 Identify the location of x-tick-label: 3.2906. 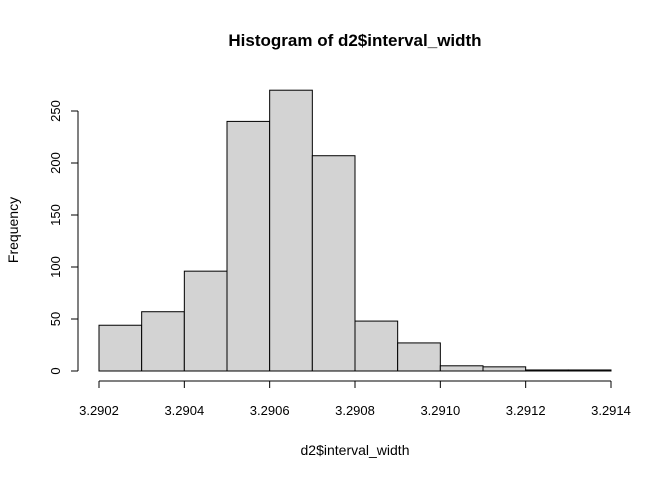
(270, 410).